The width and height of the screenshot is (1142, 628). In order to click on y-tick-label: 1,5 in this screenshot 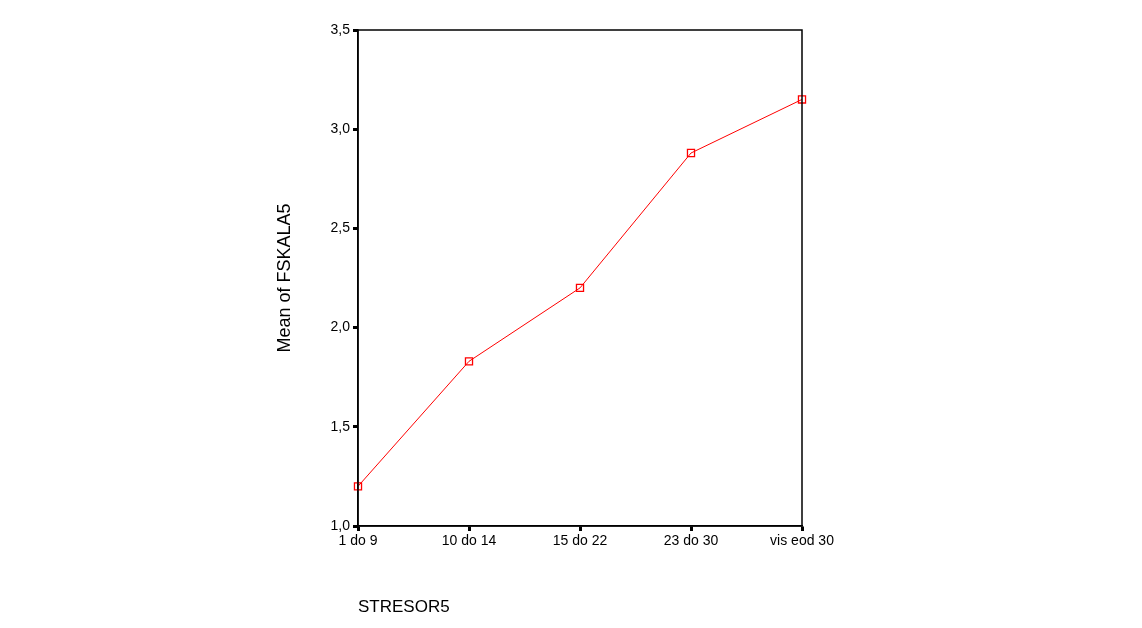, I will do `click(340, 425)`.